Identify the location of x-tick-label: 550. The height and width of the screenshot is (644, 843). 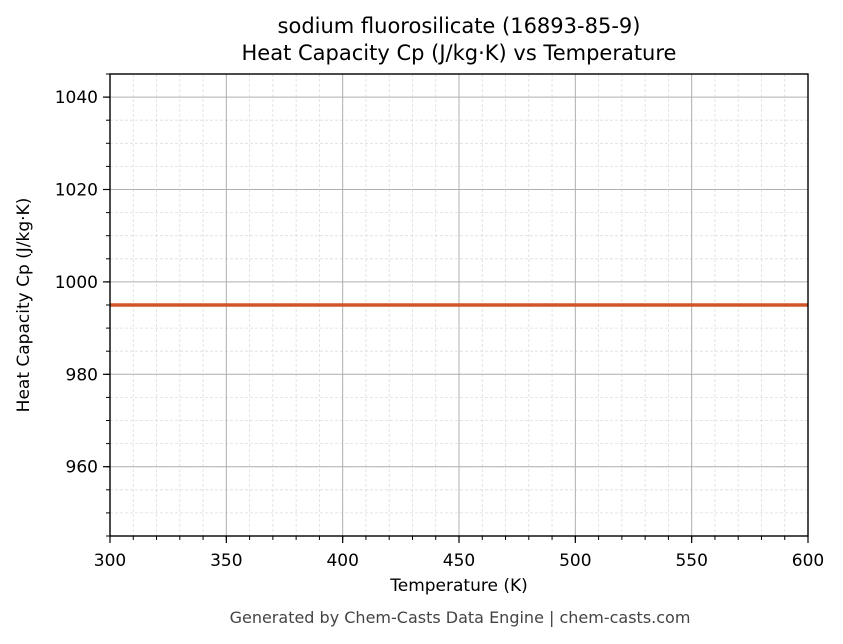
(691, 561).